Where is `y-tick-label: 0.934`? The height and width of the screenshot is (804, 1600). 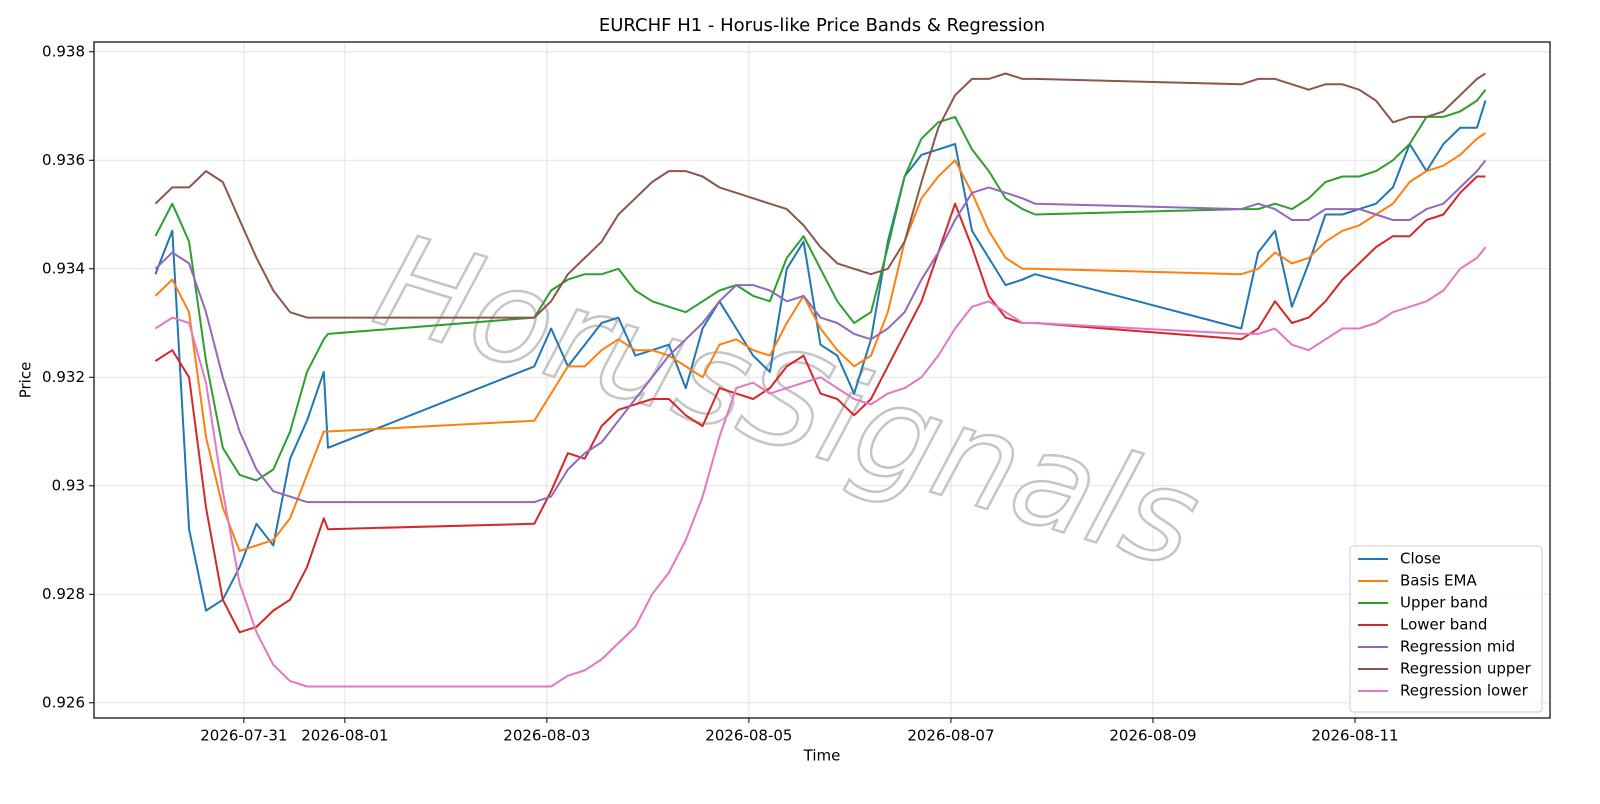 y-tick-label: 0.934 is located at coordinates (63, 268).